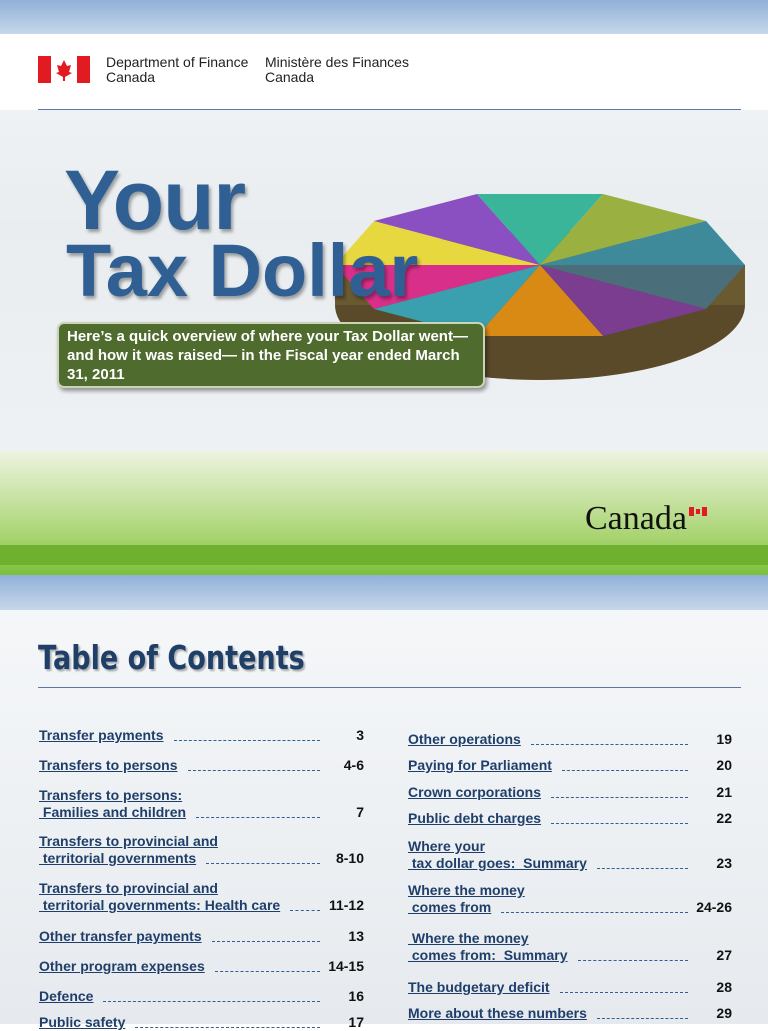 The width and height of the screenshot is (768, 1031). What do you see at coordinates (724, 987) in the screenshot?
I see `page-number: 28` at bounding box center [724, 987].